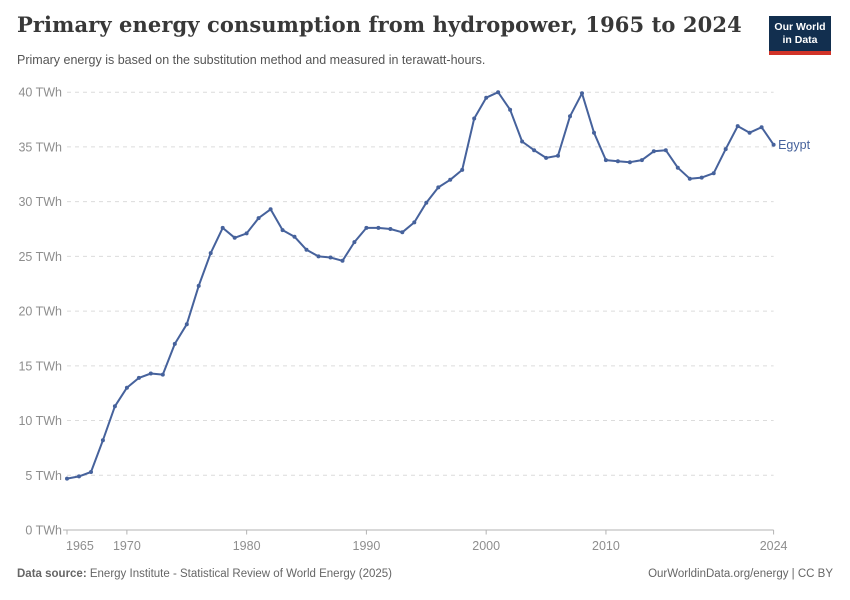 This screenshot has width=850, height=600. What do you see at coordinates (774, 546) in the screenshot?
I see `x-tick-label: 2024` at bounding box center [774, 546].